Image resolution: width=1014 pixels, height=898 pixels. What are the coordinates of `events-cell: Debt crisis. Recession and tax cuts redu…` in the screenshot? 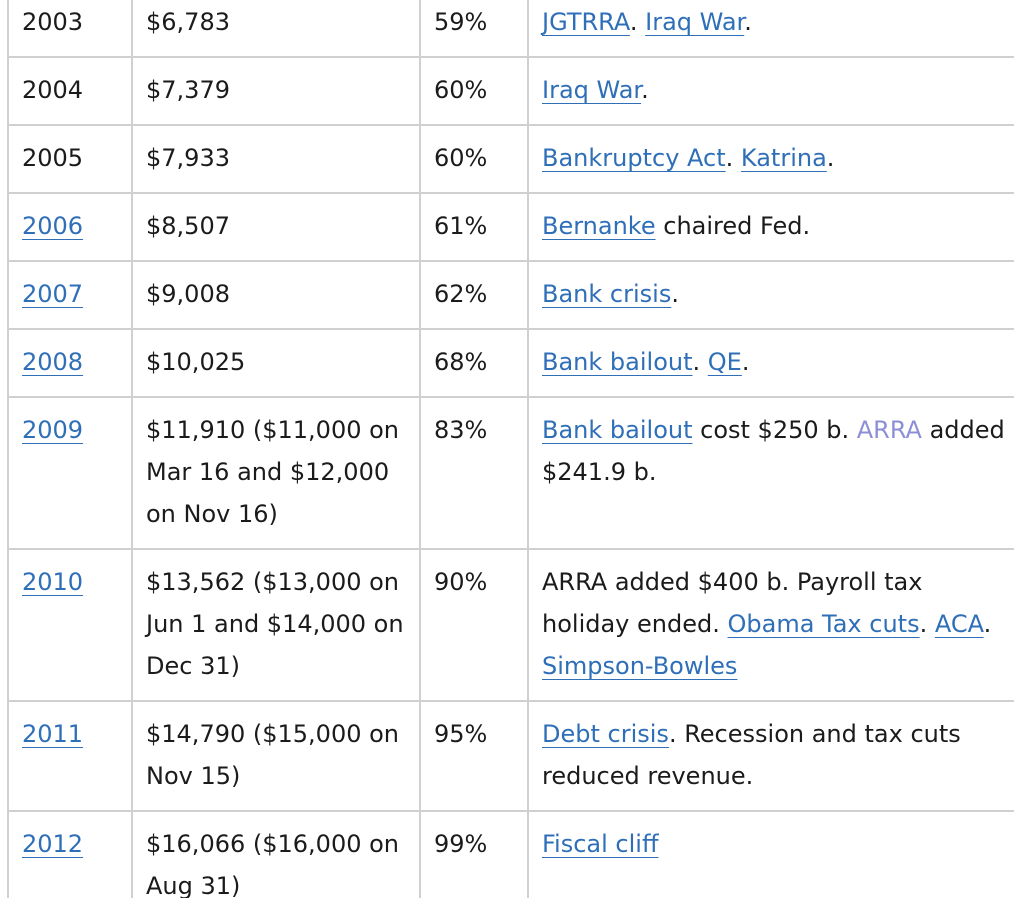 It's located at (770, 756).